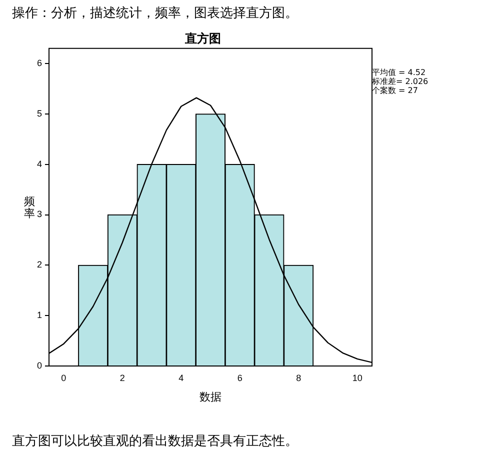 The width and height of the screenshot is (492, 454). I want to click on x-tick-label: 8, so click(299, 377).